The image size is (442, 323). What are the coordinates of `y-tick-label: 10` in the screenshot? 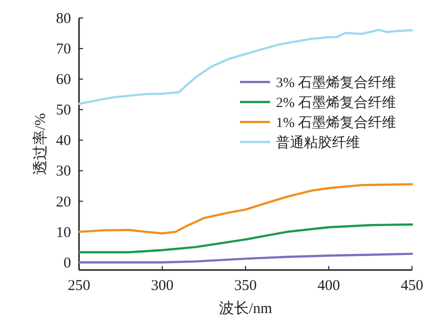 It's located at (63, 232).